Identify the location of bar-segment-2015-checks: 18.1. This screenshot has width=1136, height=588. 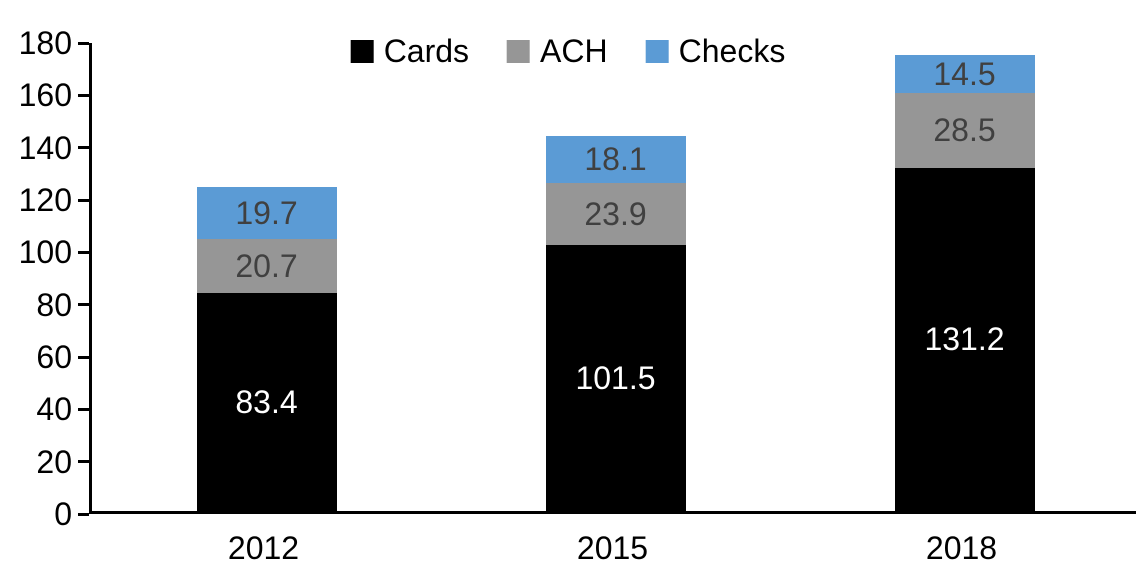
(615, 159).